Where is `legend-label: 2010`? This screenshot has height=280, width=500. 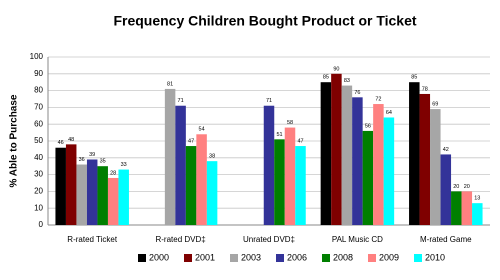
legend-label: 2010 is located at coordinates (435, 257).